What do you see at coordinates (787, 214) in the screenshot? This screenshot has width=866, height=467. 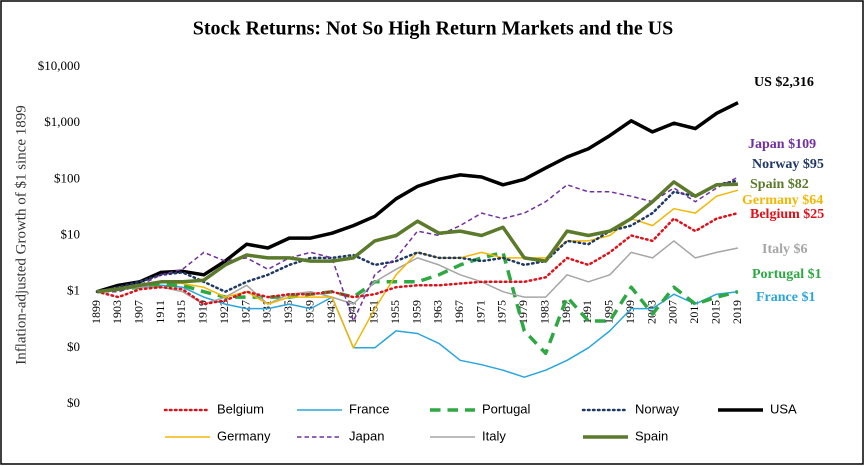 I see `end-label: Belgium $25` at bounding box center [787, 214].